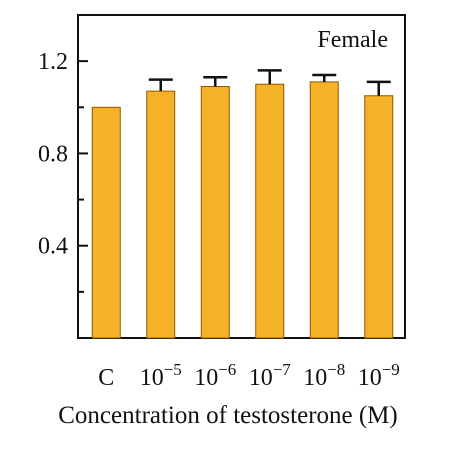  Describe the element at coordinates (324, 375) in the screenshot. I see `x-tick-label: 10⁻⁸` at that location.